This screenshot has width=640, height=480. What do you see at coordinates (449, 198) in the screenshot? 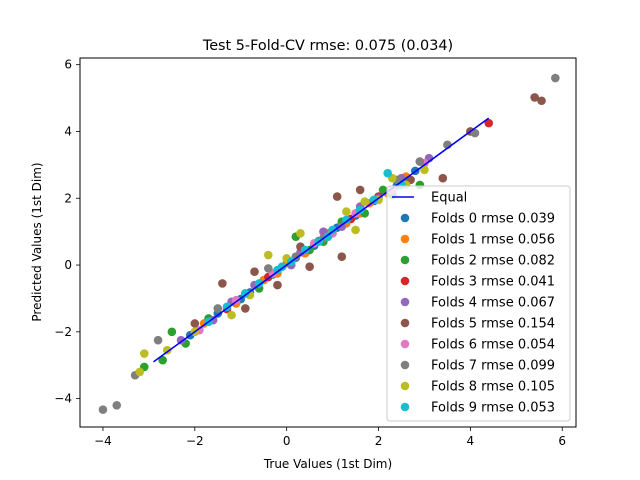
I see `legend-label: Equal` at bounding box center [449, 198].